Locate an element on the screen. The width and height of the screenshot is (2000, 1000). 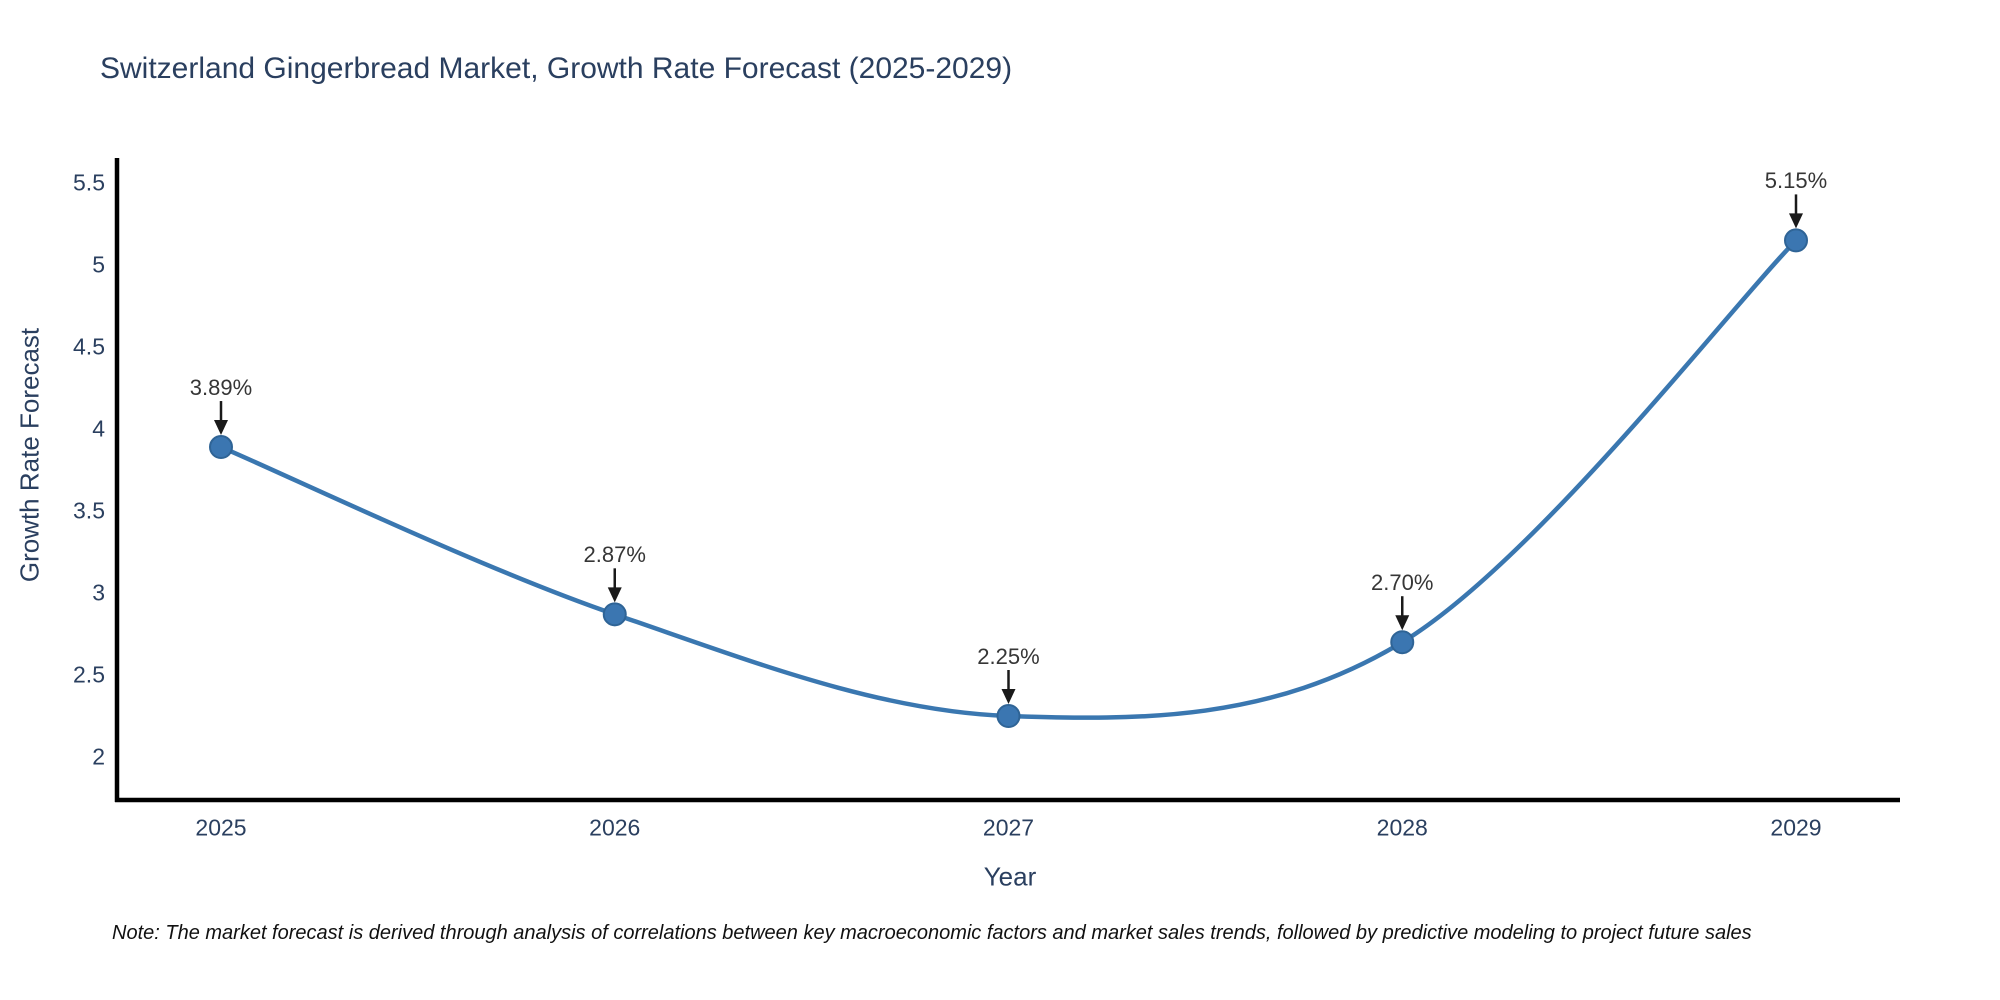
y-tick-label: 4 is located at coordinates (98, 428).